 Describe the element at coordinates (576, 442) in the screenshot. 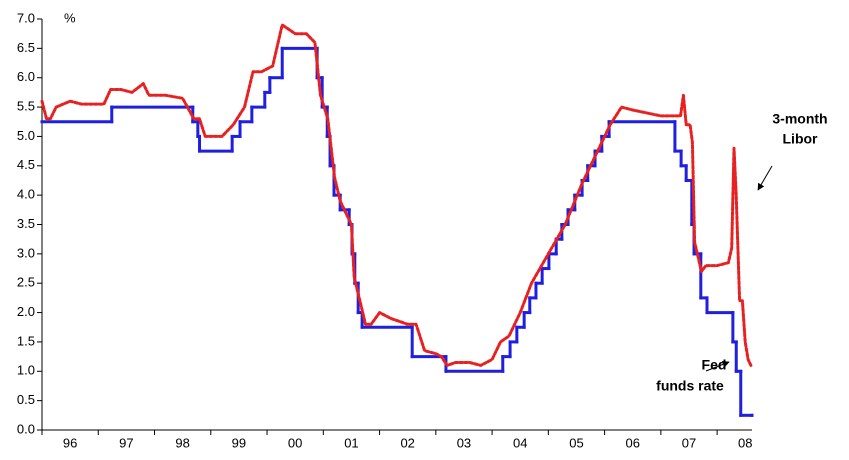

I see `x-tick-label: 05` at that location.